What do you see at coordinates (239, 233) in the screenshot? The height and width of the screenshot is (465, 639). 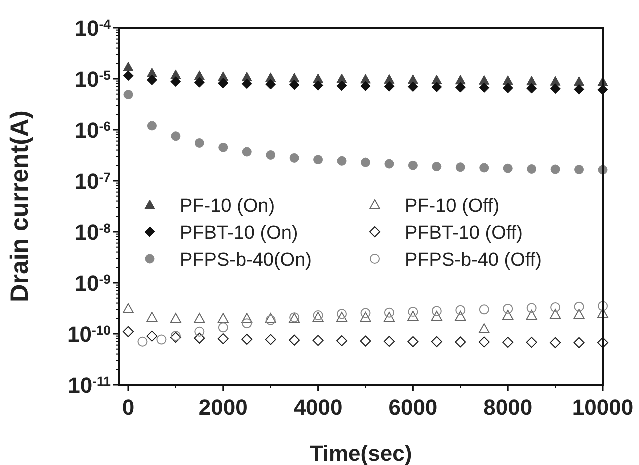 I see `legend-label: PFBT-10 (On)` at bounding box center [239, 233].